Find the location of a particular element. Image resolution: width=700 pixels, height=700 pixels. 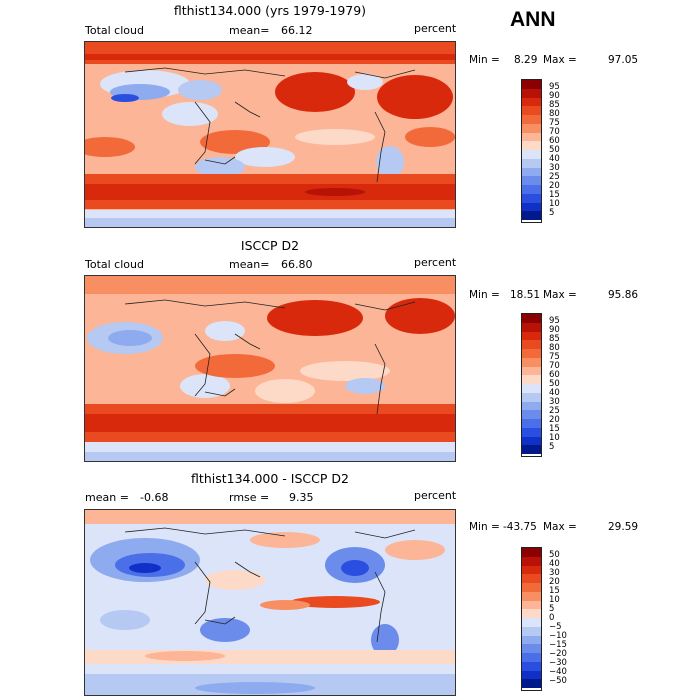

colorbar-tick-label: 0 is located at coordinates (552, 618).